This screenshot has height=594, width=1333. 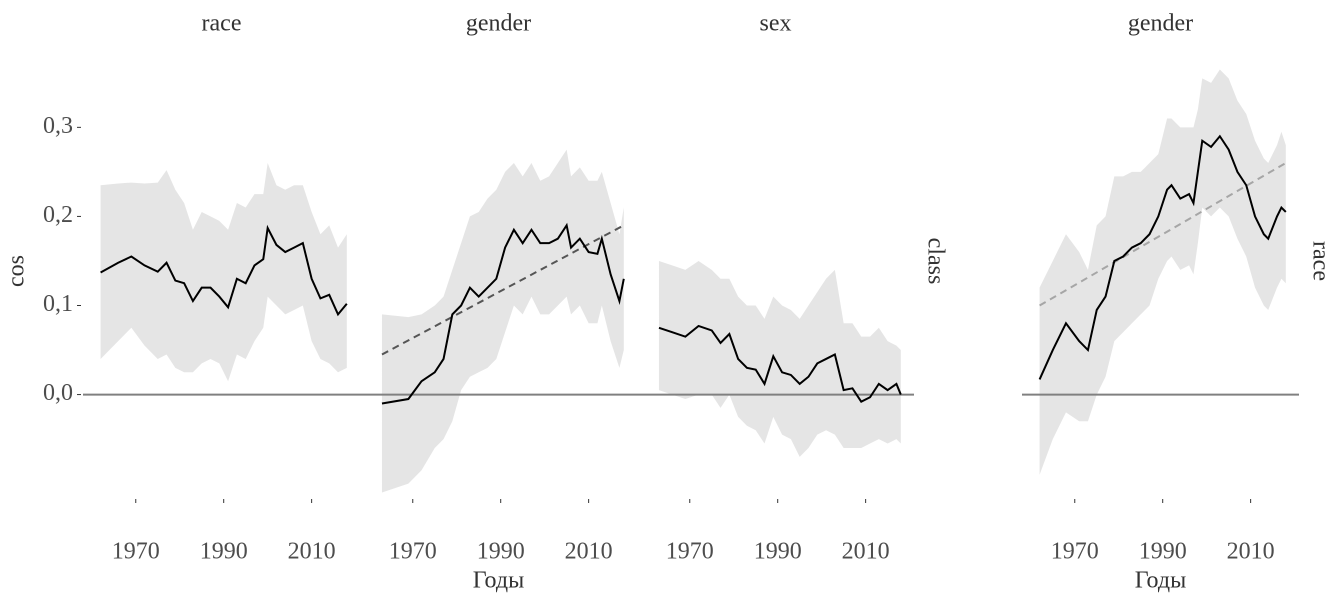 What do you see at coordinates (58, 304) in the screenshot?
I see `y-tick-label: 0,1` at bounding box center [58, 304].